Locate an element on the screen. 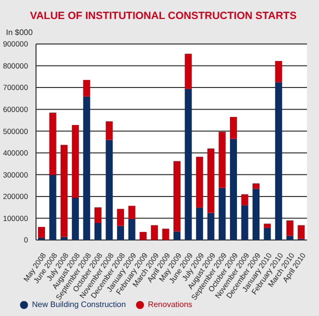 This screenshot has width=319, height=316. y-axis-title: In $000 is located at coordinates (19, 32).